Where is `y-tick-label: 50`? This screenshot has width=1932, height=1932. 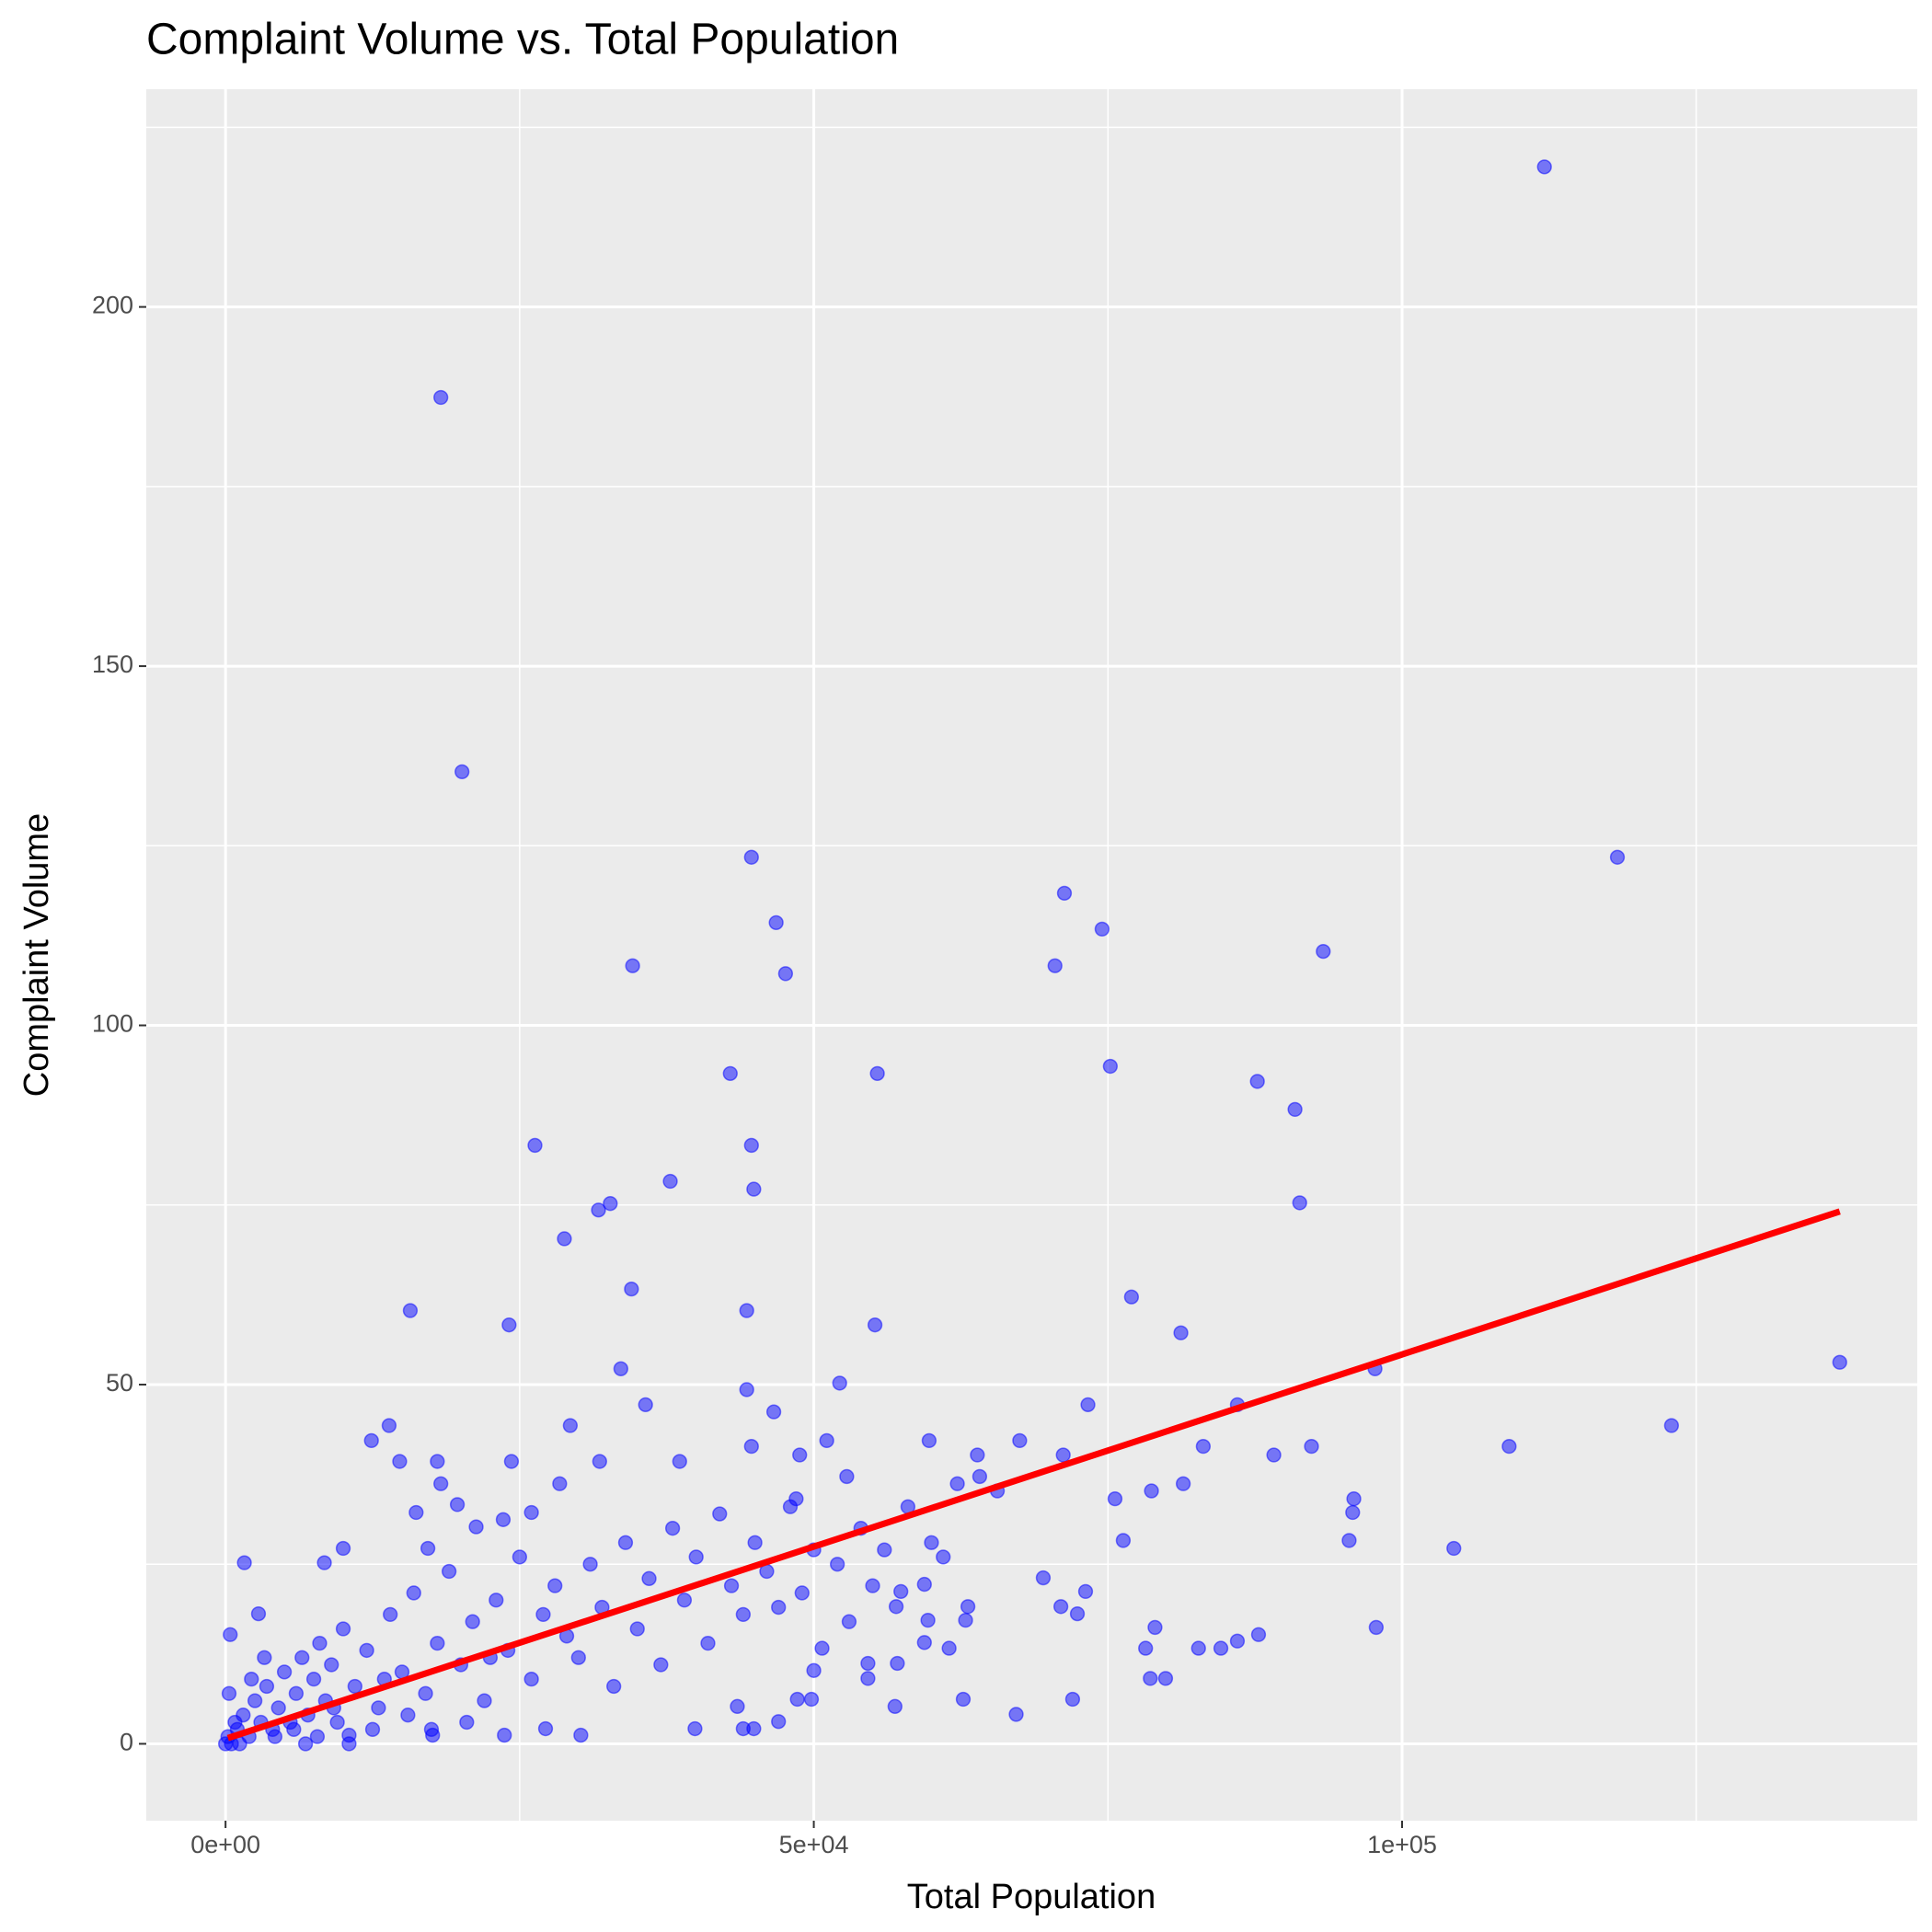
y-tick-label: 50 is located at coordinates (120, 1383).